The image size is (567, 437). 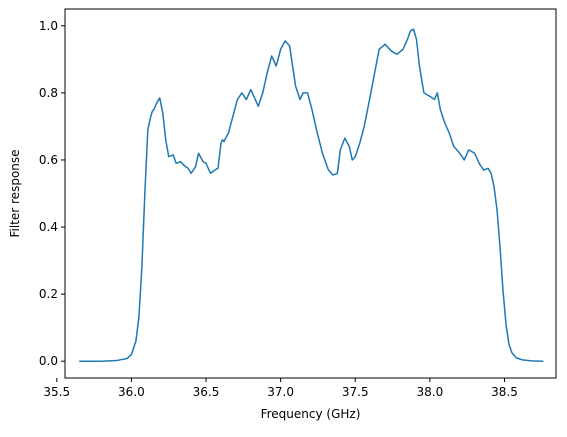 What do you see at coordinates (48, 227) in the screenshot?
I see `y-tick-label: 0.4` at bounding box center [48, 227].